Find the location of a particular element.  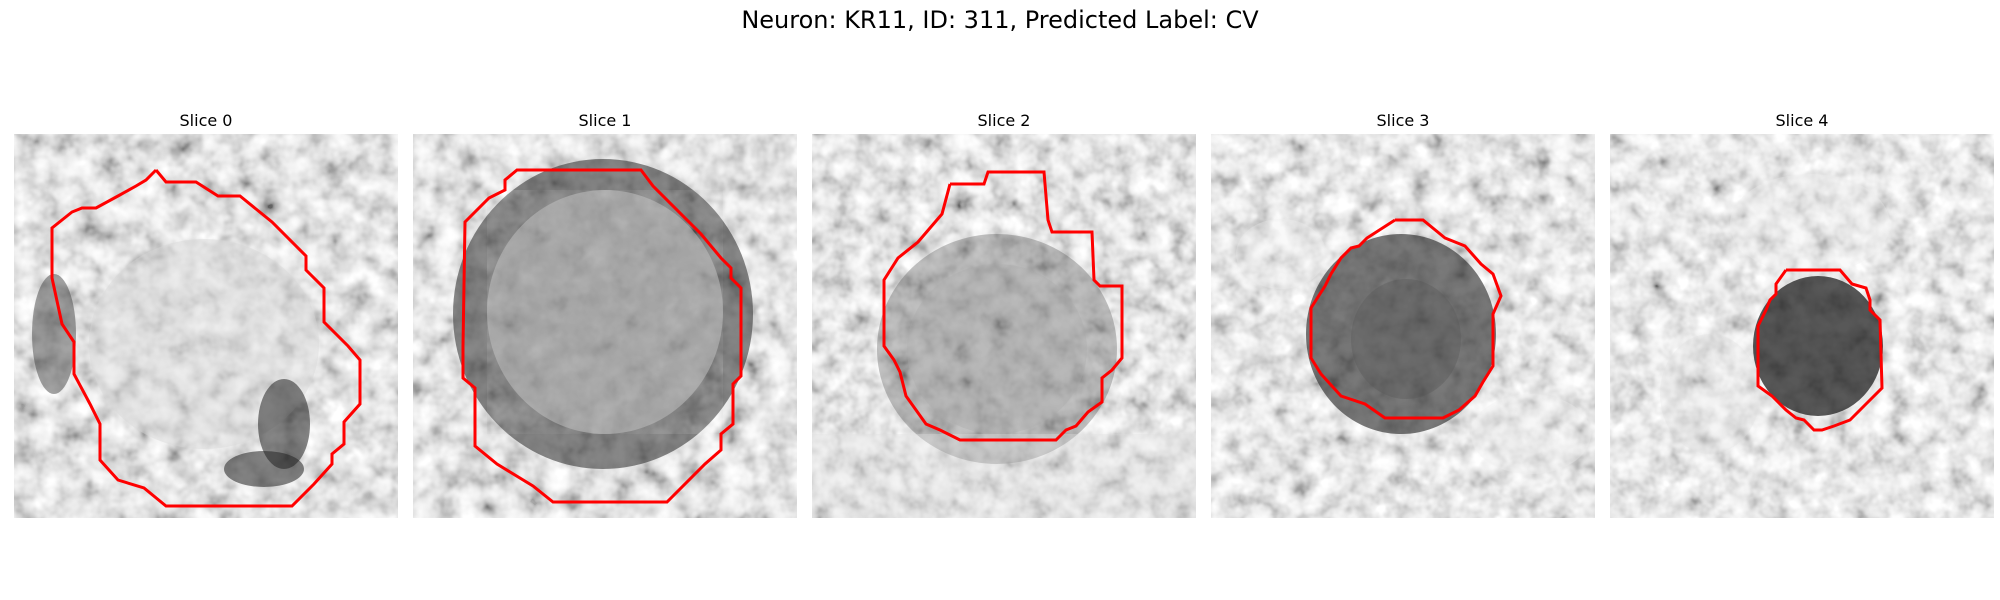

slice-panel-3: Slice 3 is located at coordinates (1403, 313).